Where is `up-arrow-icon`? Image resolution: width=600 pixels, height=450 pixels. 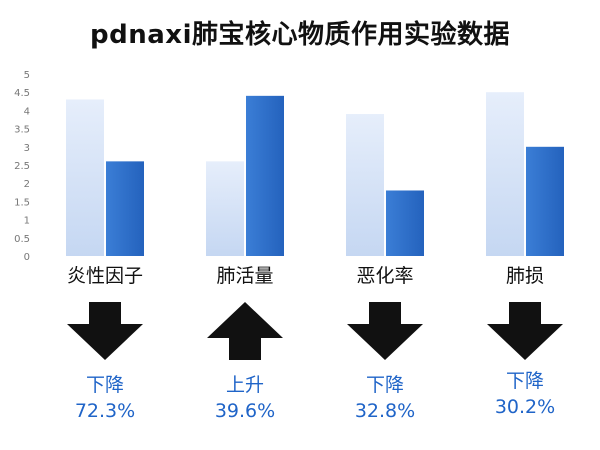 up-arrow-icon is located at coordinates (245, 331).